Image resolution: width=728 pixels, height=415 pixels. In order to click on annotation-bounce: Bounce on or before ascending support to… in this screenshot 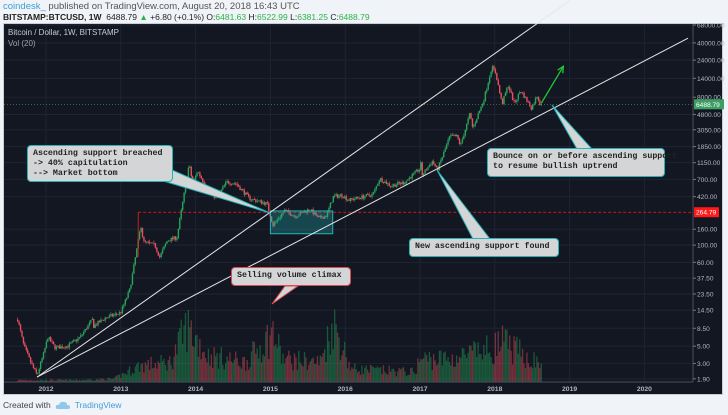, I will do `click(582, 162)`.